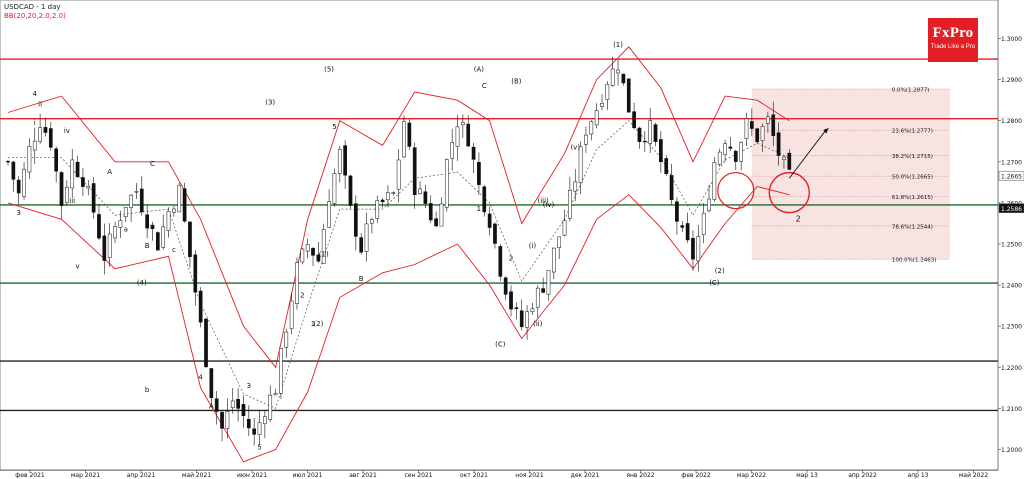 Image resolution: width=1024 pixels, height=479 pixels. Describe the element at coordinates (1011, 409) in the screenshot. I see `y-tick-label: 1.2100` at that location.